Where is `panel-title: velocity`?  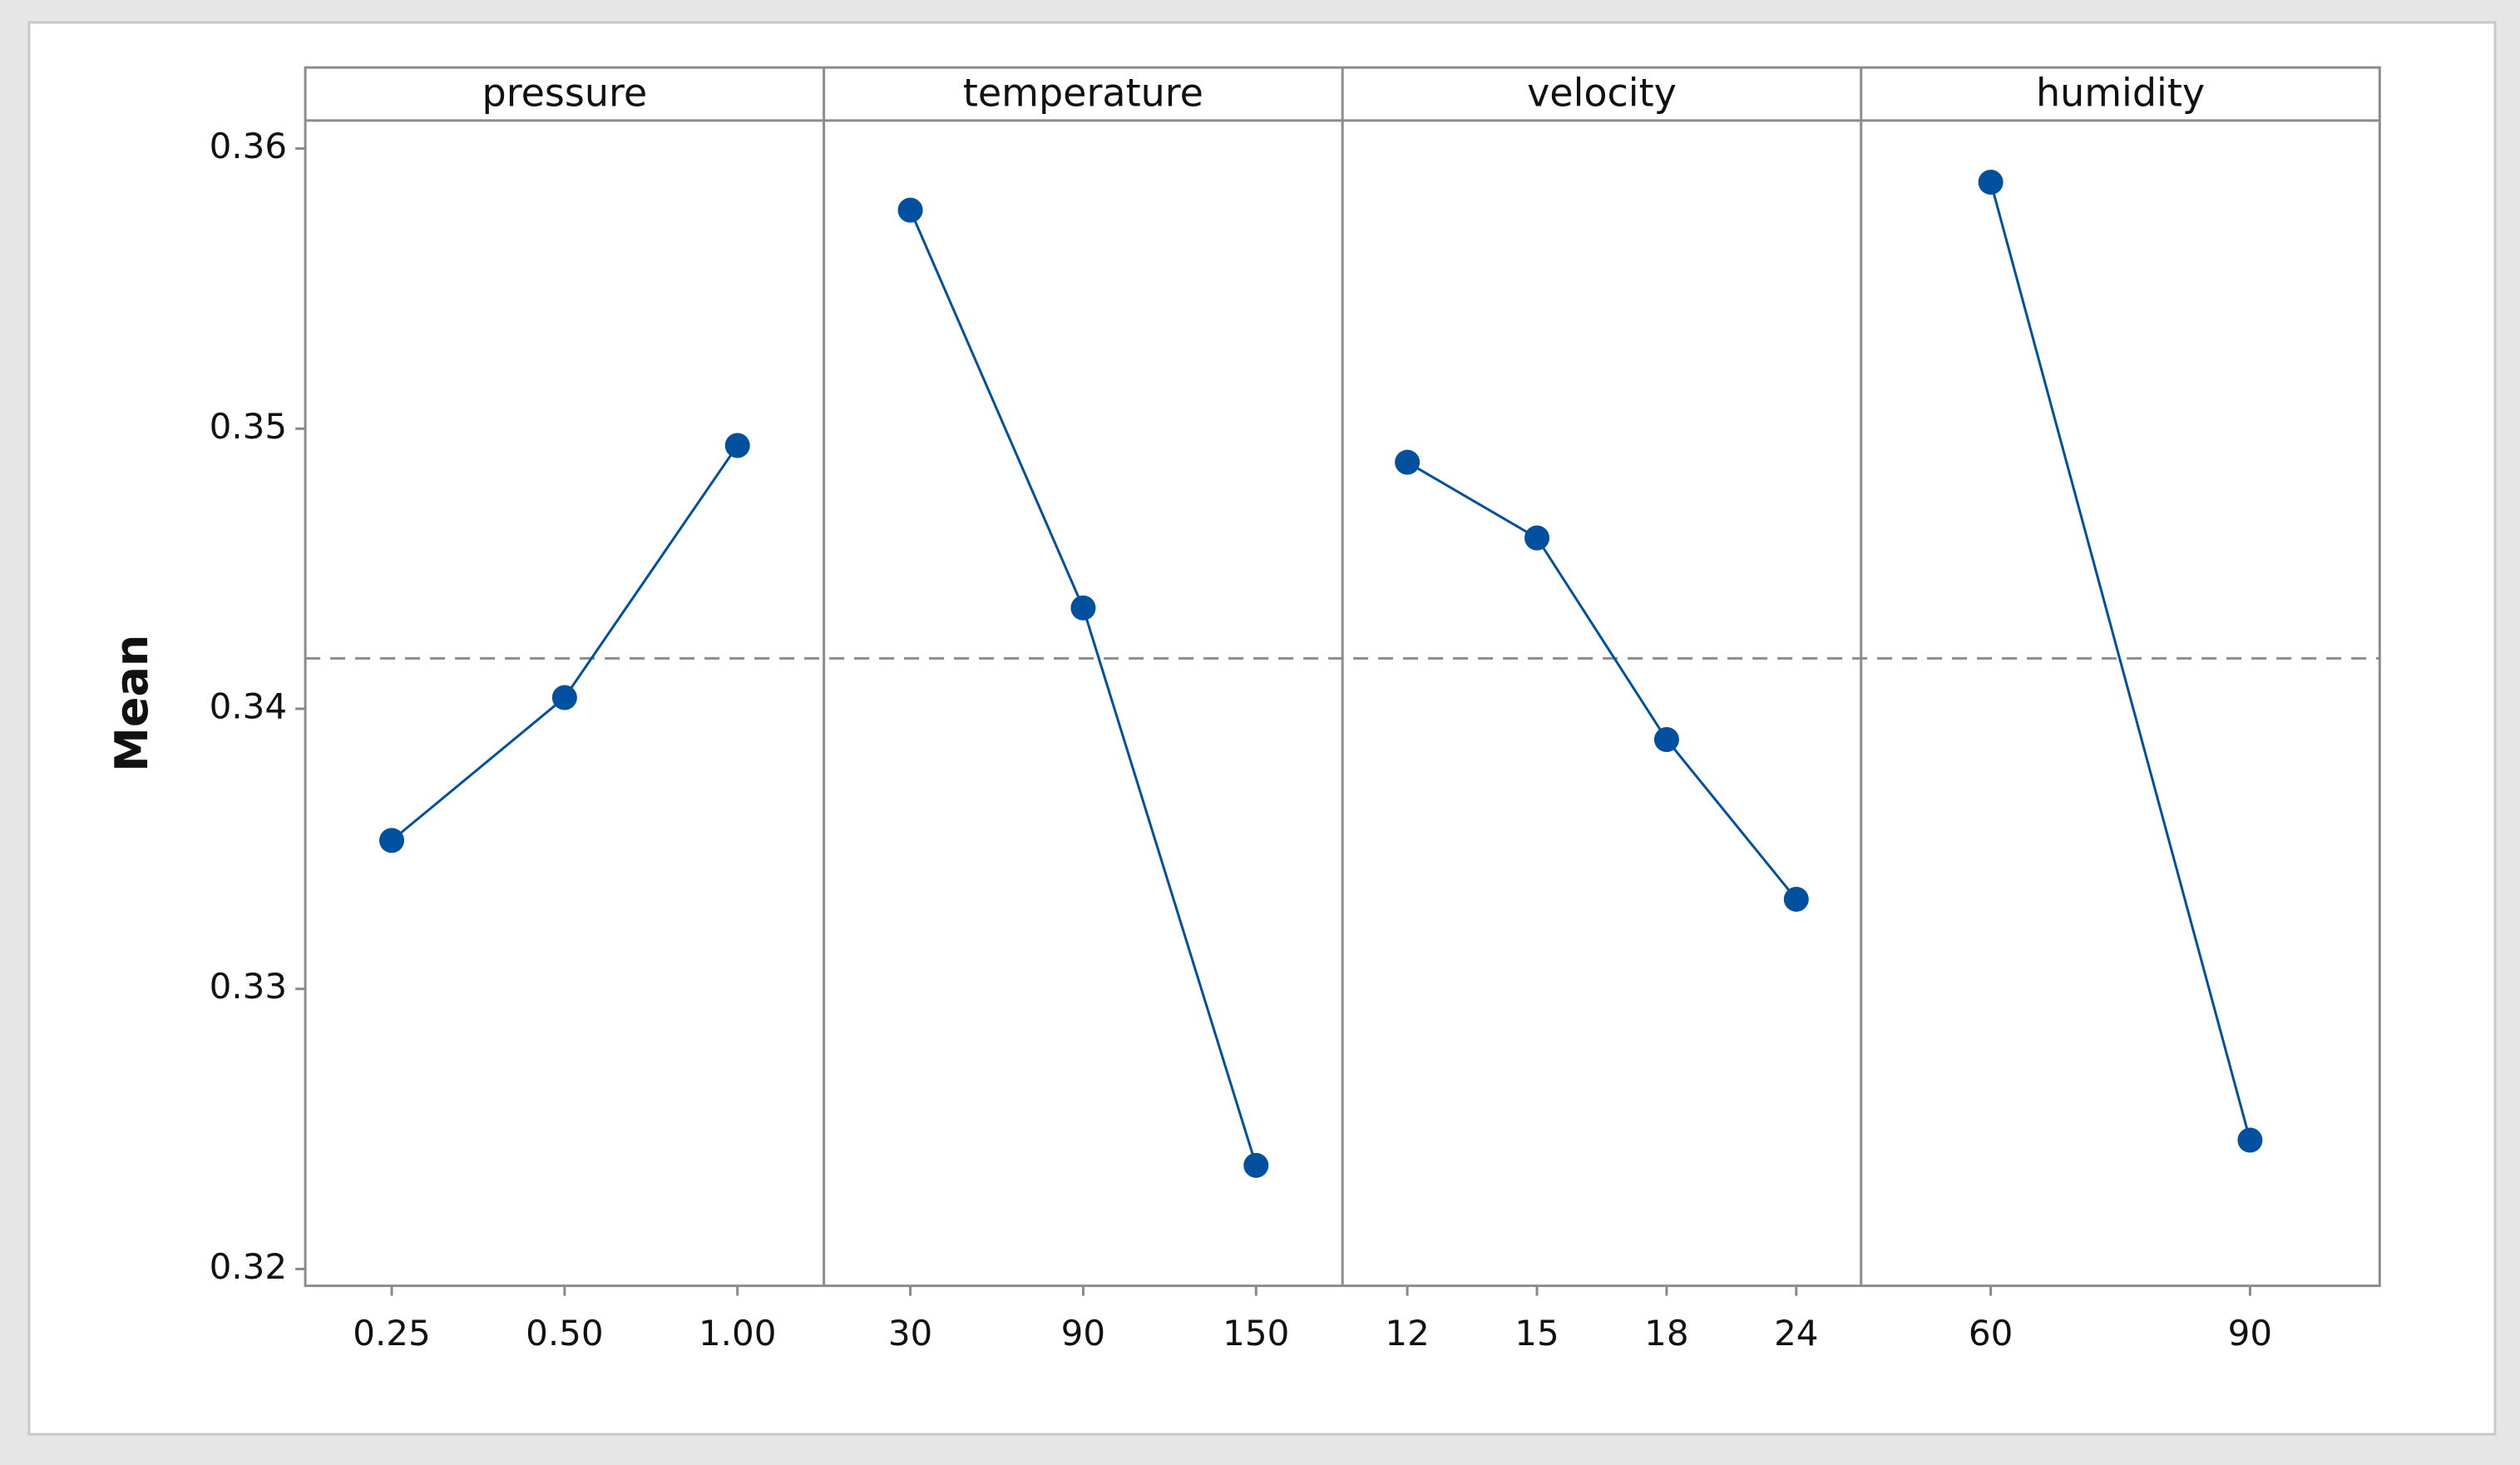
panel-title: velocity is located at coordinates (1602, 93).